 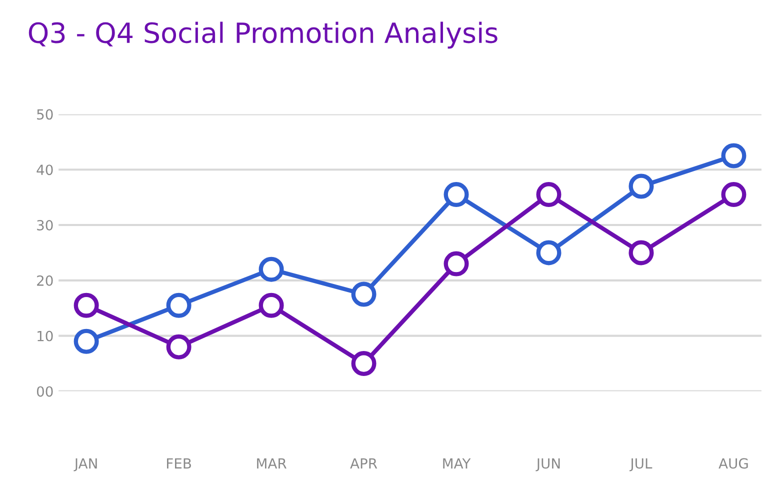 What do you see at coordinates (85, 465) in the screenshot?
I see `x-tick-label: JAN` at bounding box center [85, 465].